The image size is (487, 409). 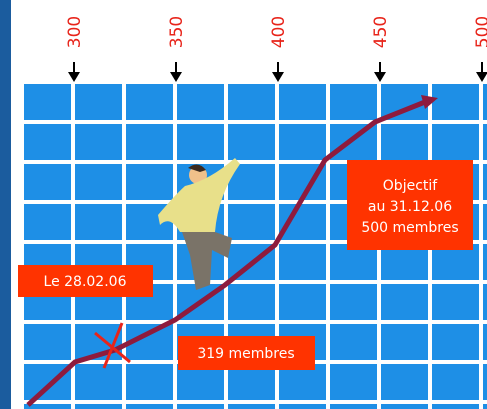 I want to click on start-label: Le 28.02.06, so click(x=85, y=282).